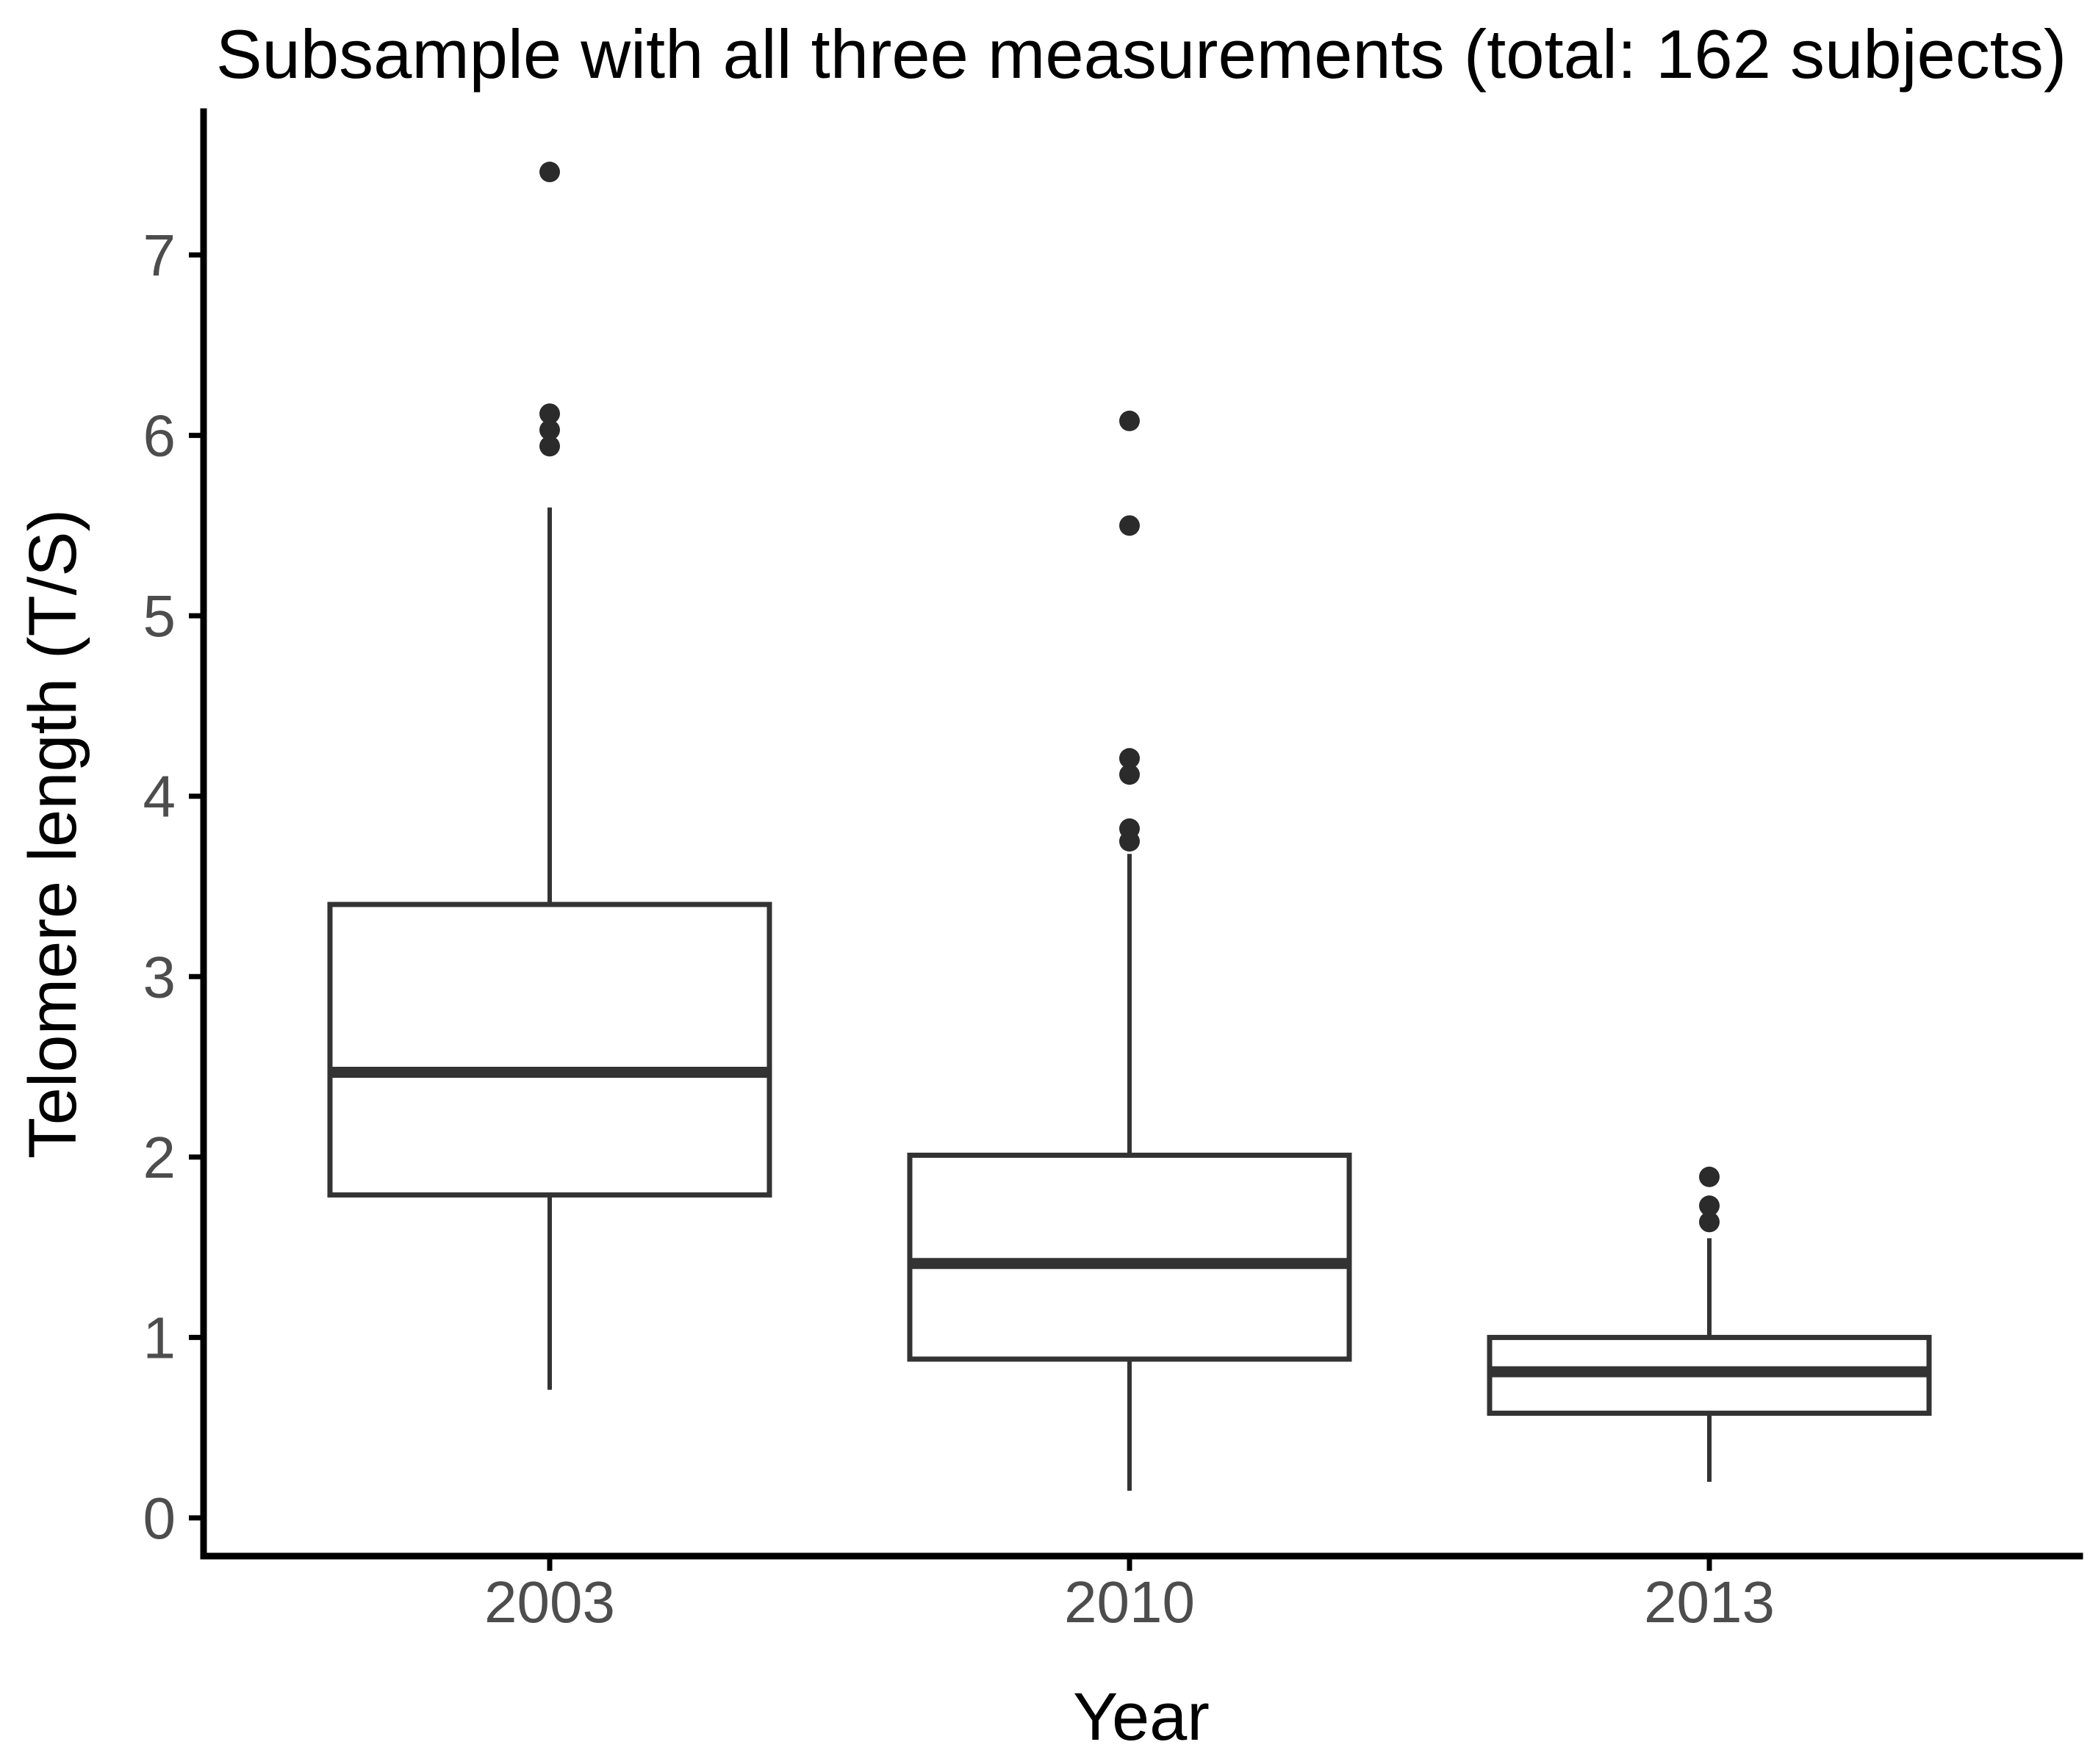 Image resolution: width=2090 pixels, height=1764 pixels. Describe the element at coordinates (549, 1602) in the screenshot. I see `x-tick-label: 2003` at that location.